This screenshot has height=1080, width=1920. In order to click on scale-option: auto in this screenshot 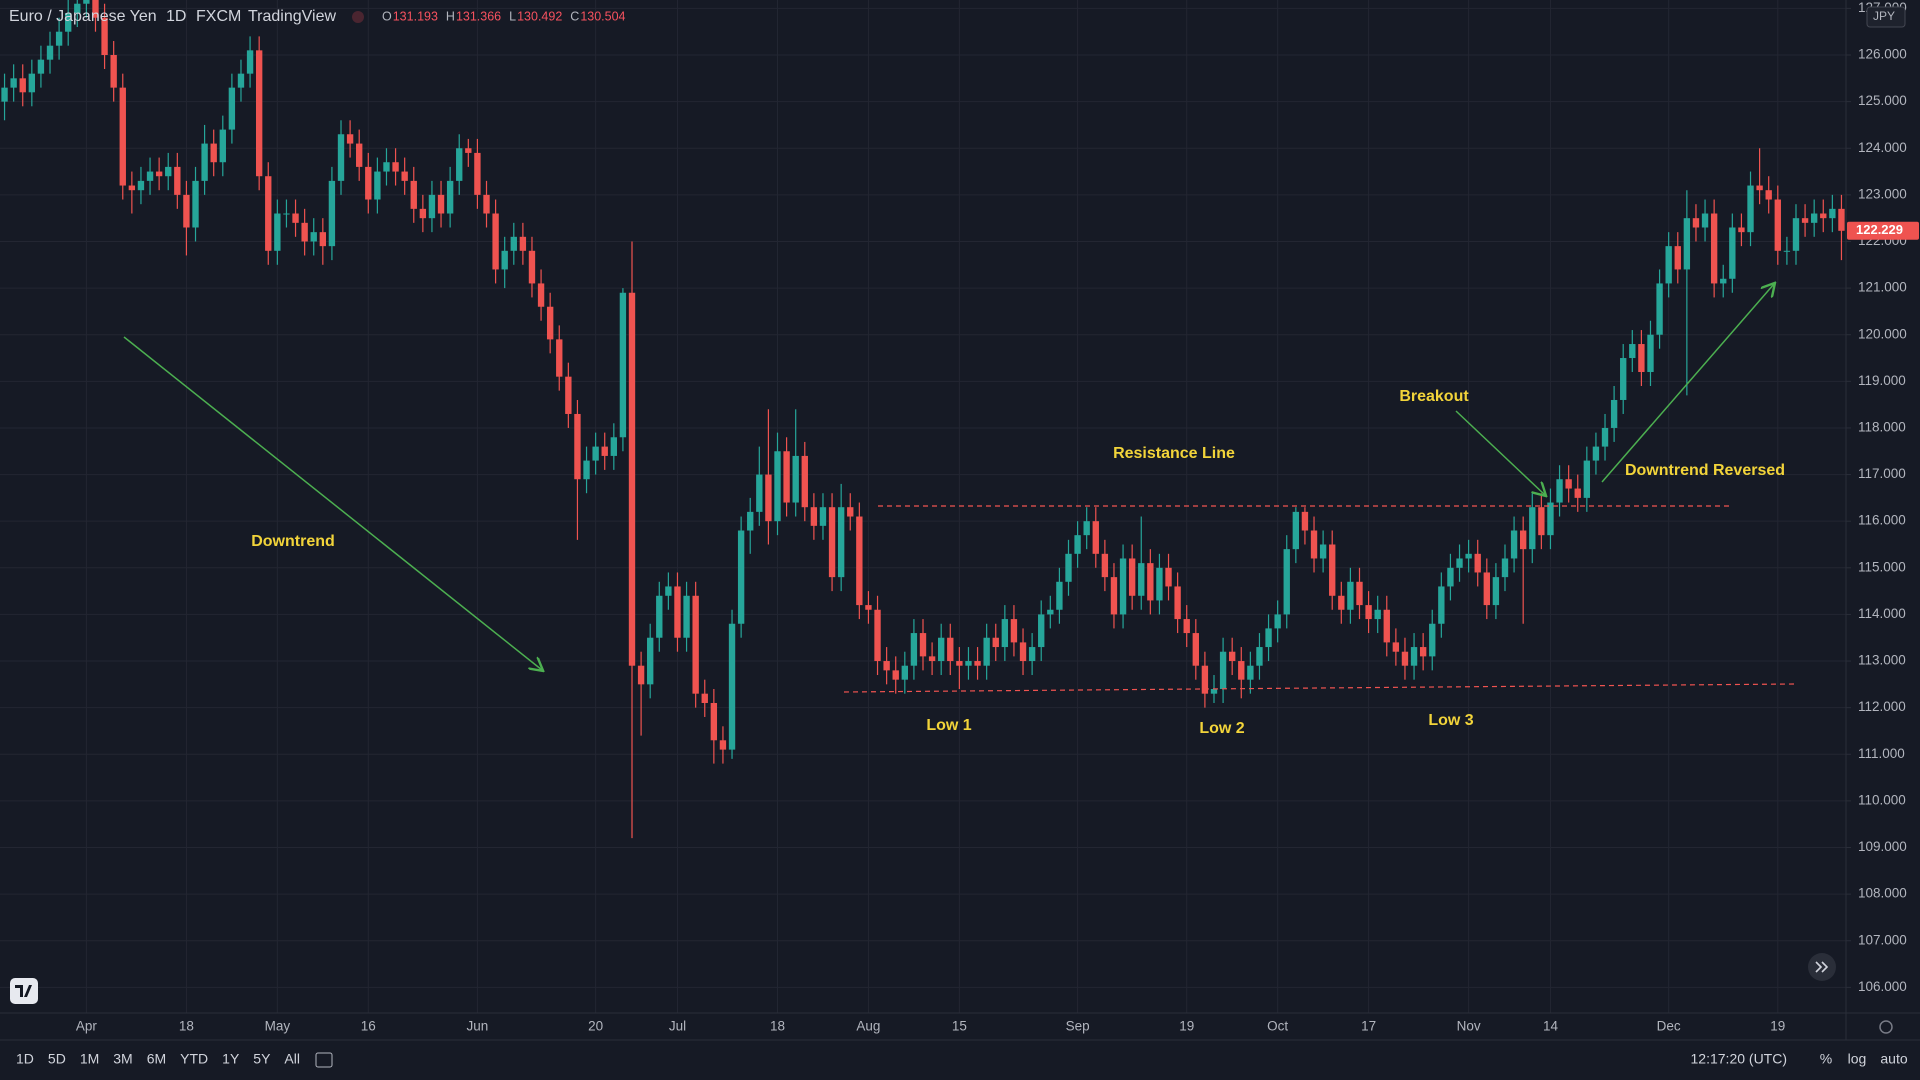, I will do `click(1893, 1059)`.